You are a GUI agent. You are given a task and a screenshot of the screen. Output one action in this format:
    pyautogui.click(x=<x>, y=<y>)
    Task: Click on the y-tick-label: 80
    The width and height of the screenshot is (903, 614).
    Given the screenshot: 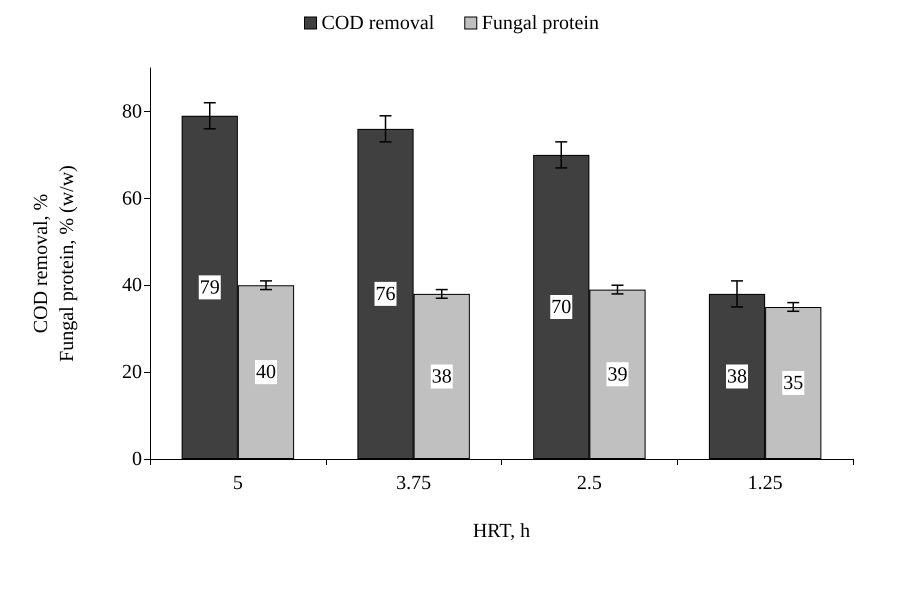 What is the action you would take?
    pyautogui.click(x=132, y=111)
    